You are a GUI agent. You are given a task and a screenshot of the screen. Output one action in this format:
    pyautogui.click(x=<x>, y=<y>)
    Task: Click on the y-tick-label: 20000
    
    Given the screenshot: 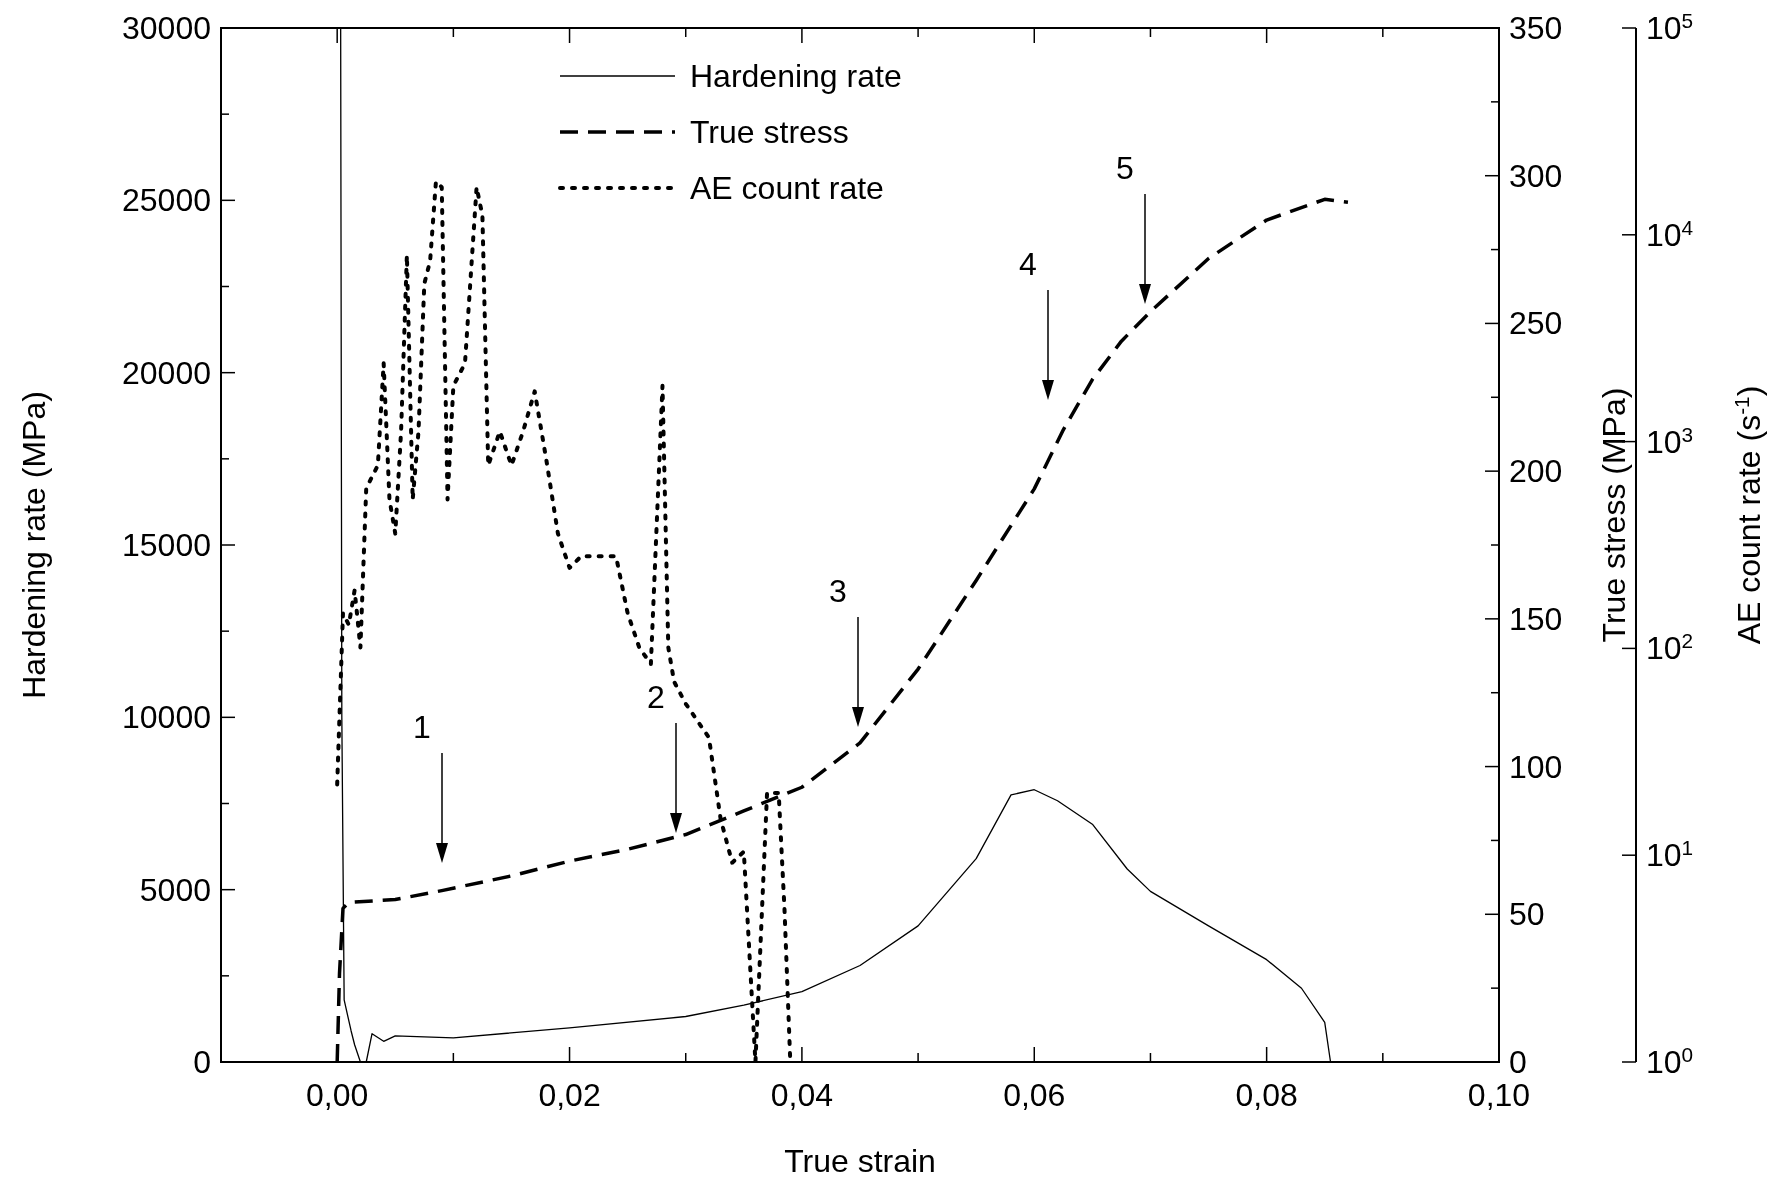 What is the action you would take?
    pyautogui.click(x=166, y=372)
    